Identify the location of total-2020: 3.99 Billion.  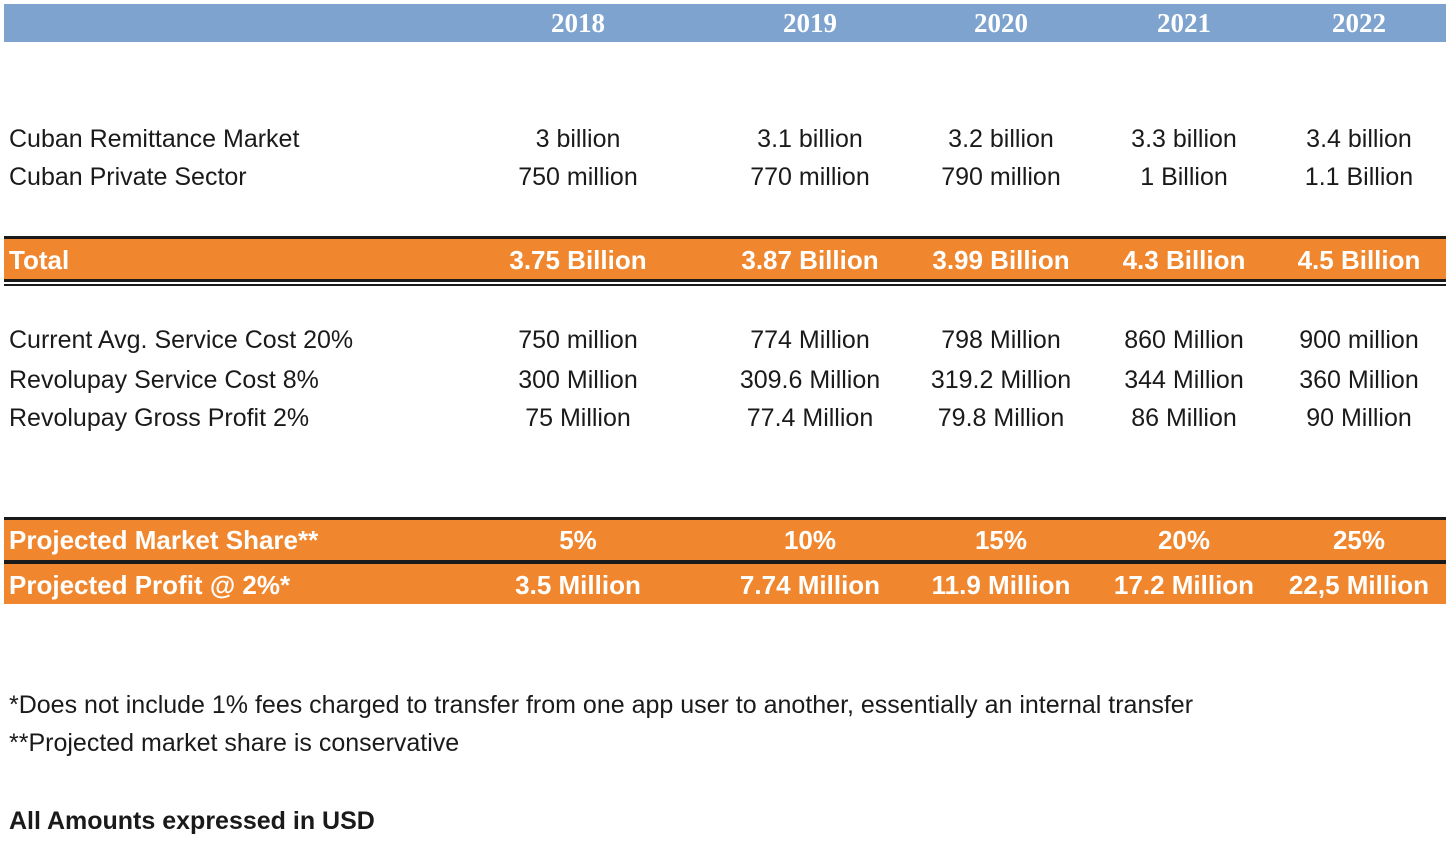
(1001, 260).